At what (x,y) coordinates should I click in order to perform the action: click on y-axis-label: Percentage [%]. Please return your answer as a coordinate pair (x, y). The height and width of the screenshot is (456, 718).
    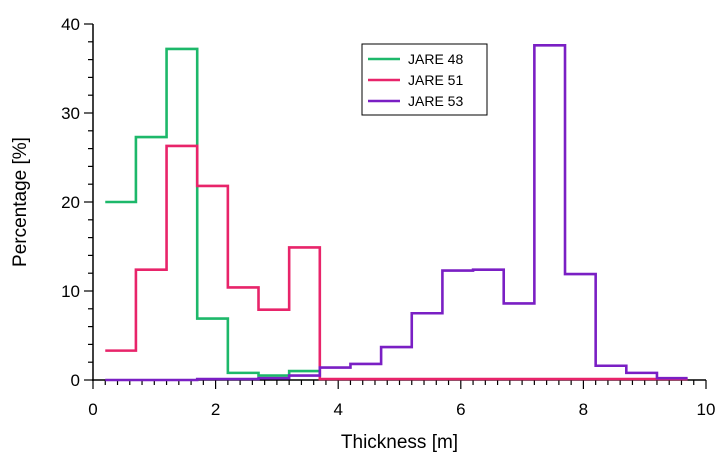
    Looking at the image, I should click on (20, 202).